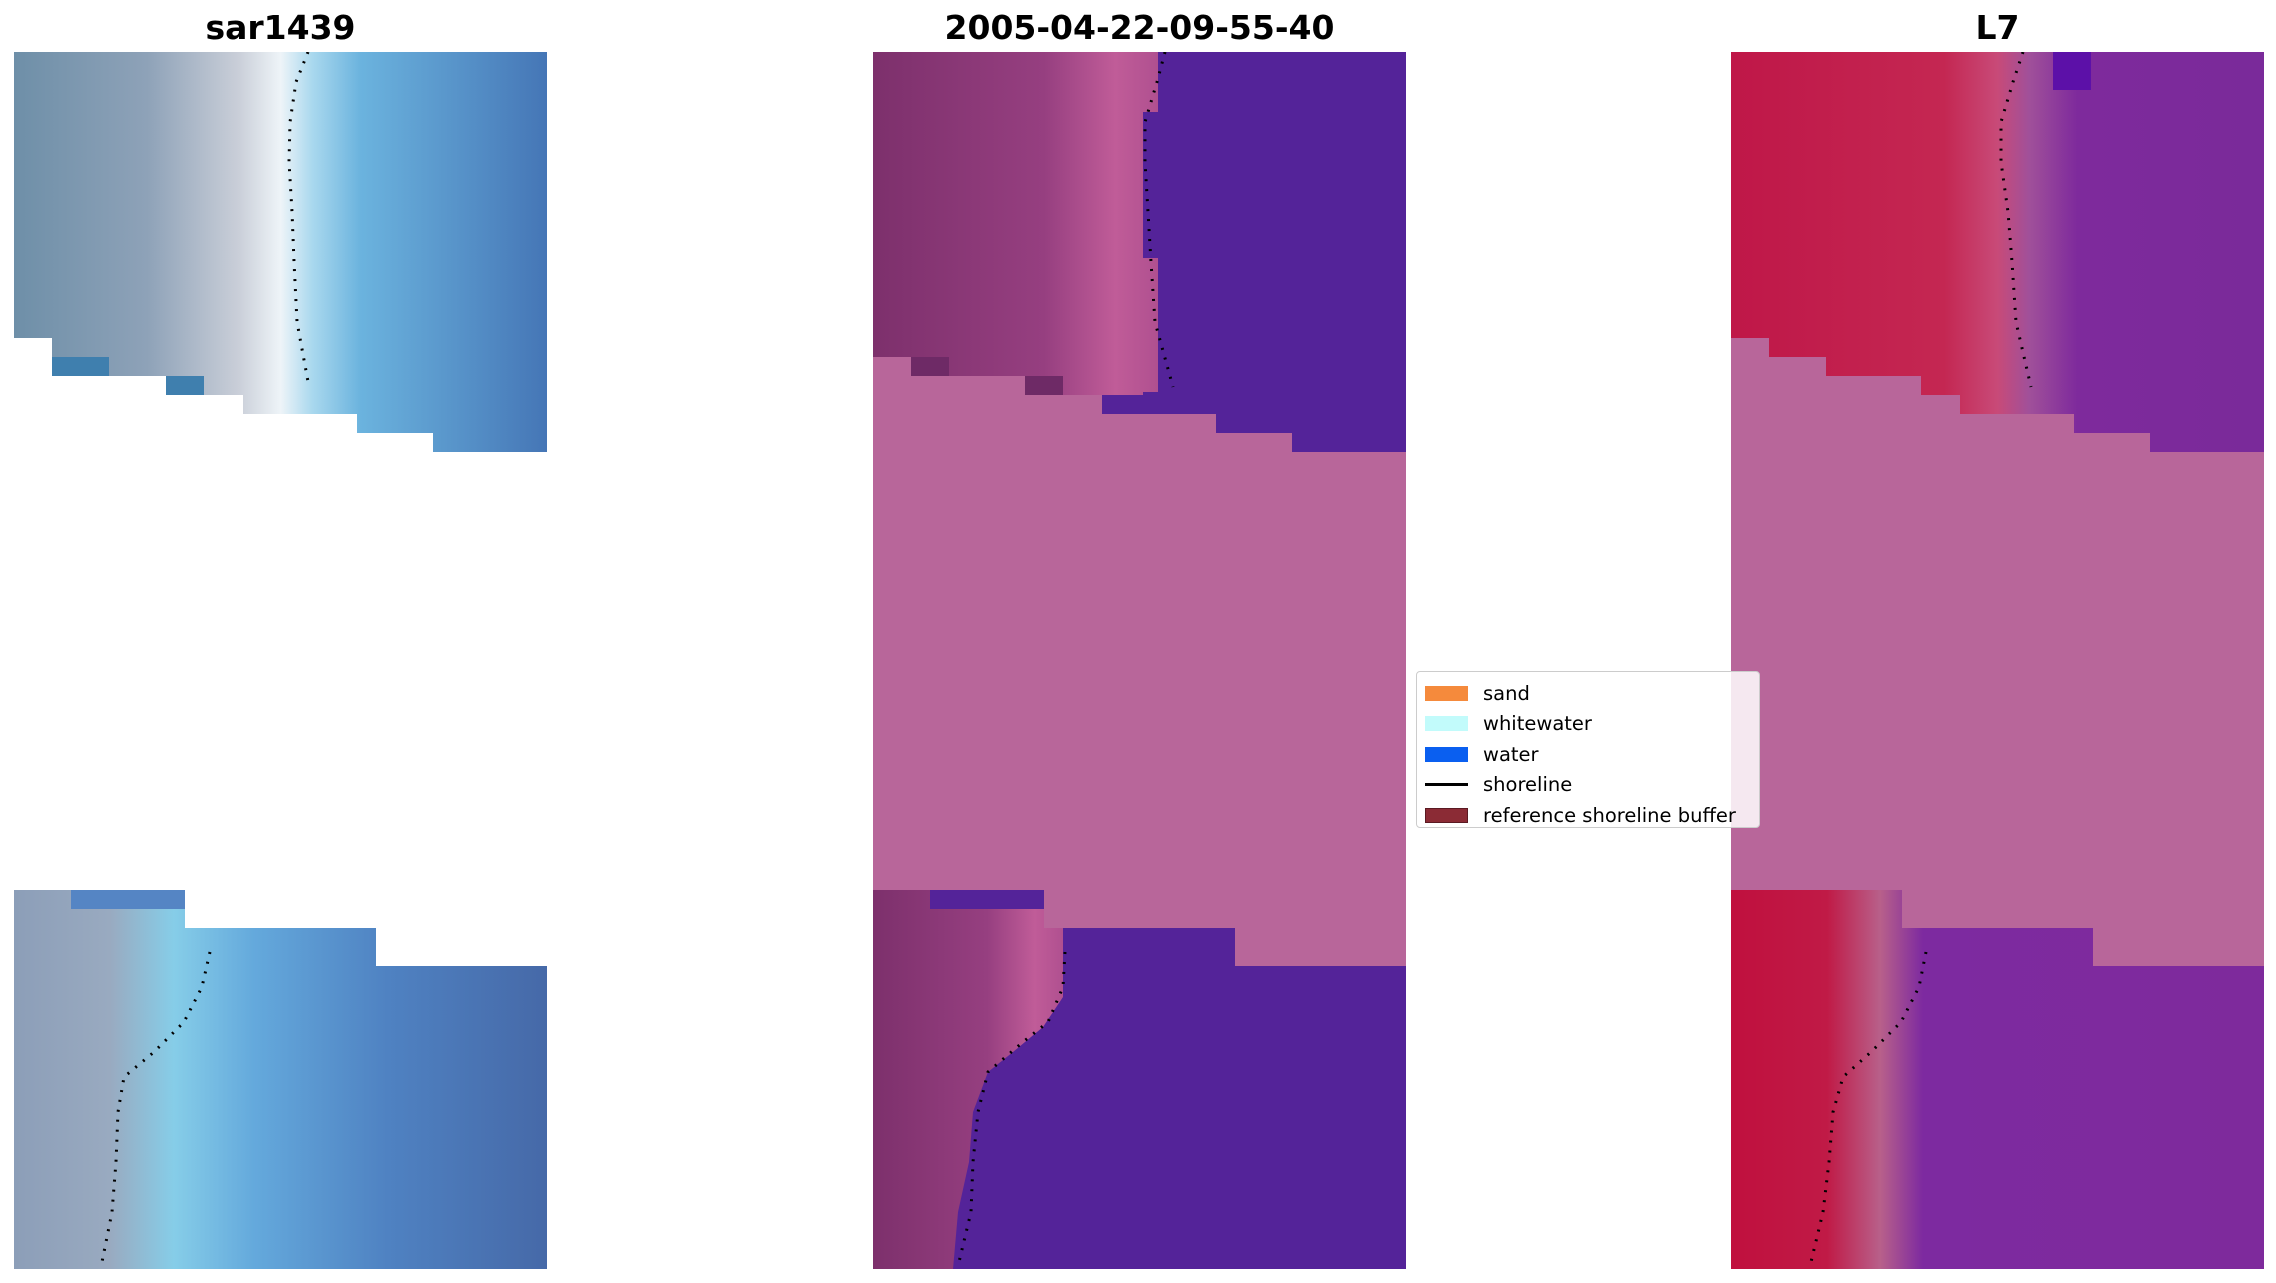 The image size is (2276, 1283). I want to click on legend-item-whitewater: whitewater, so click(1592, 724).